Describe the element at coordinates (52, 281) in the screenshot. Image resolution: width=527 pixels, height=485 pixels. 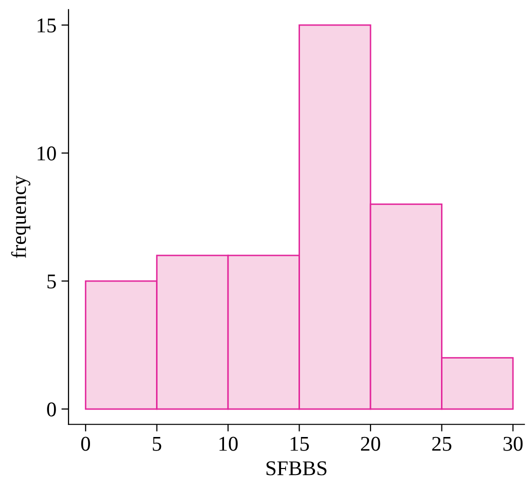
I see `y-tick-label: 5` at that location.